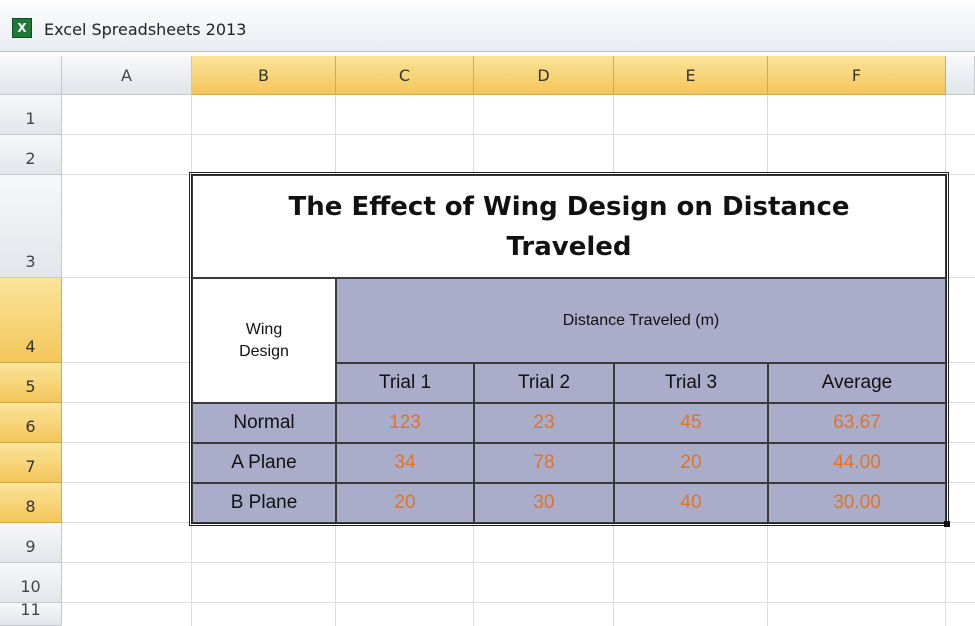 The height and width of the screenshot is (626, 975). I want to click on fill-handle, so click(947, 524).